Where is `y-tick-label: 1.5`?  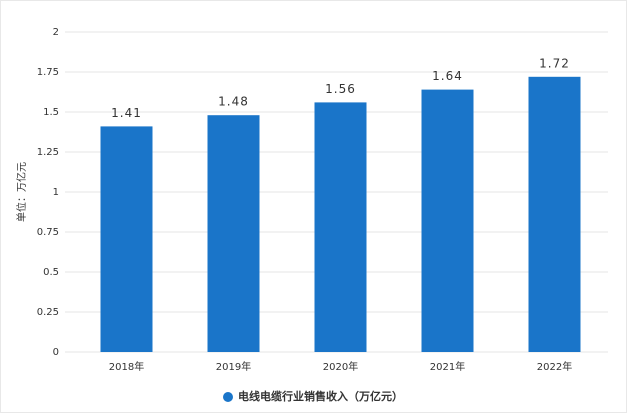 y-tick-label: 1.5 is located at coordinates (51, 112).